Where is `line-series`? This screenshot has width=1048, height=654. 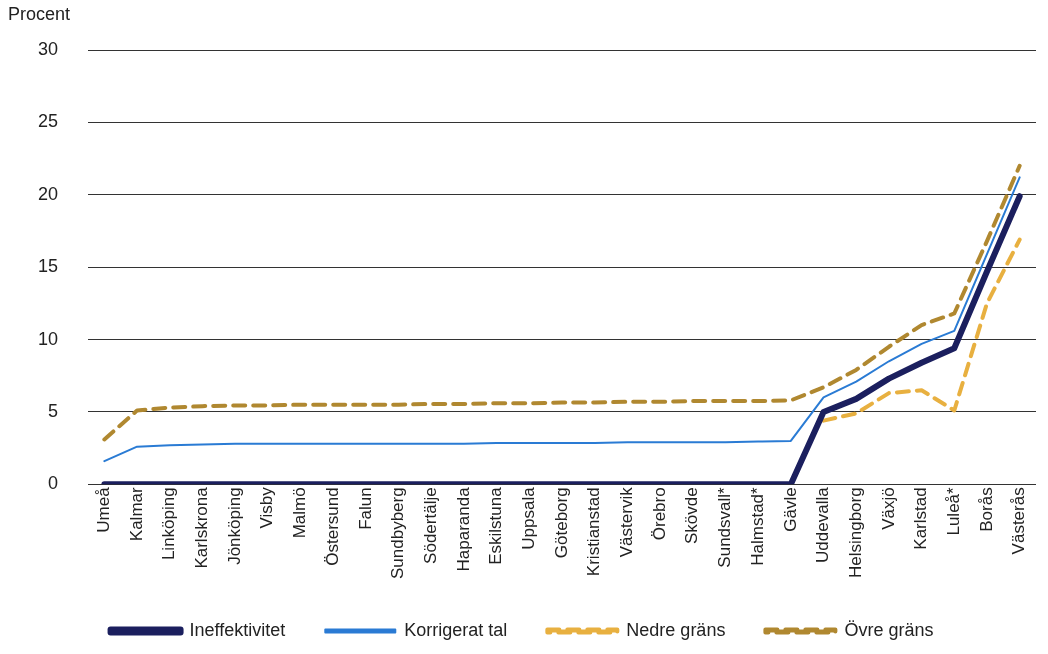
line-series is located at coordinates (921, 330).